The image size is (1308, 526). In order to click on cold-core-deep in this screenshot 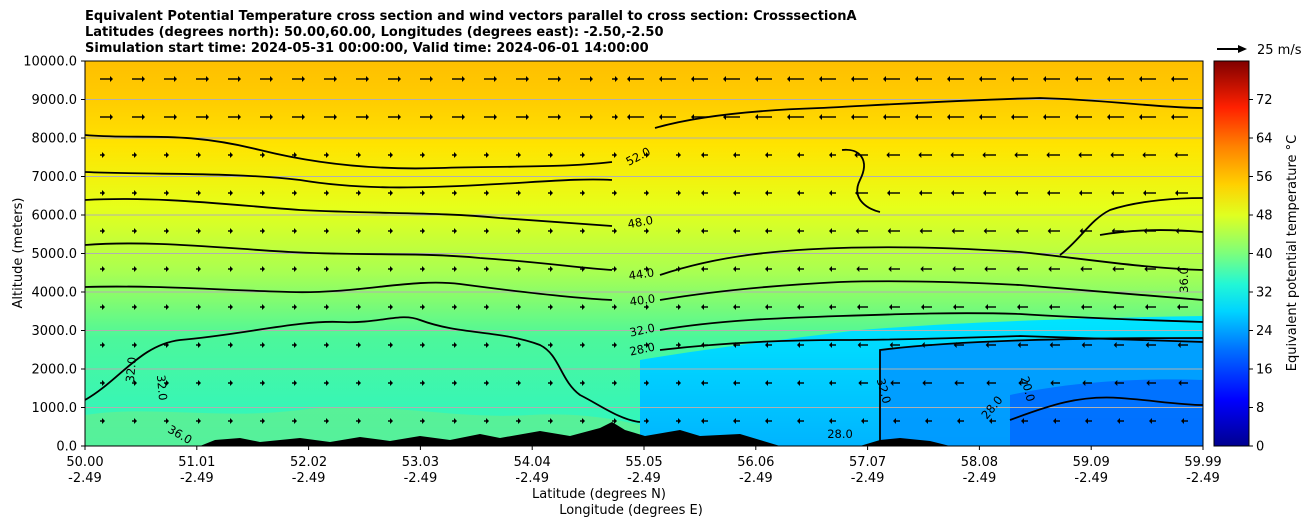, I will do `click(1106, 412)`.